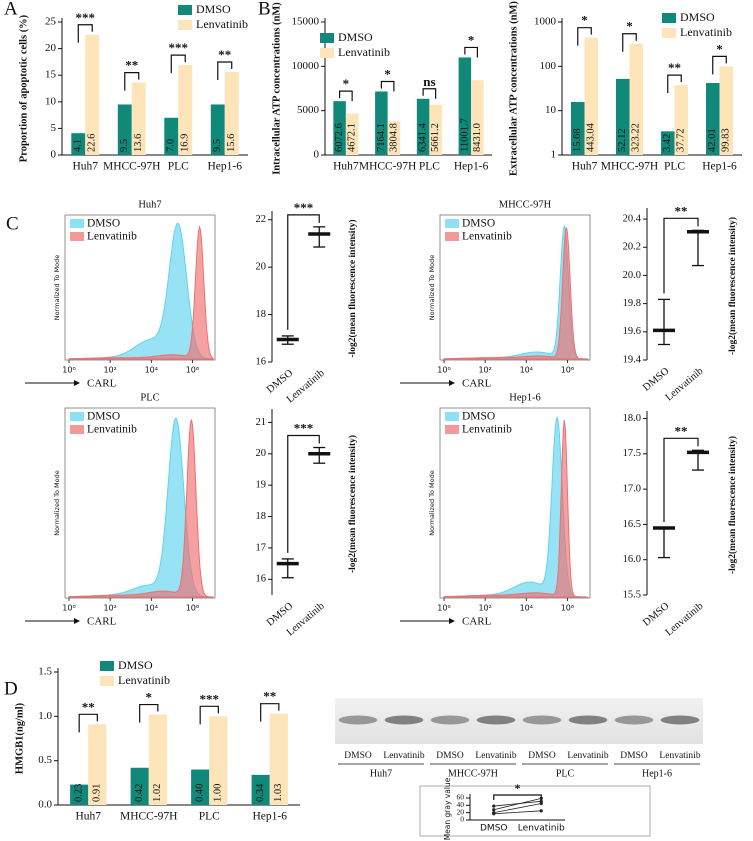 This screenshot has height=841, width=753. I want to click on y-tick-label: 100, so click(548, 66).